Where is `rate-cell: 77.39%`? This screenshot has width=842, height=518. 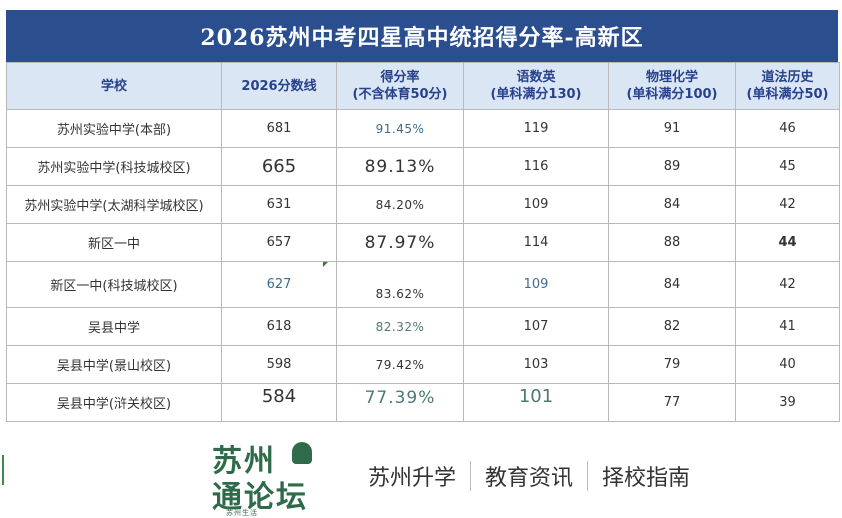 rate-cell: 77.39% is located at coordinates (400, 402).